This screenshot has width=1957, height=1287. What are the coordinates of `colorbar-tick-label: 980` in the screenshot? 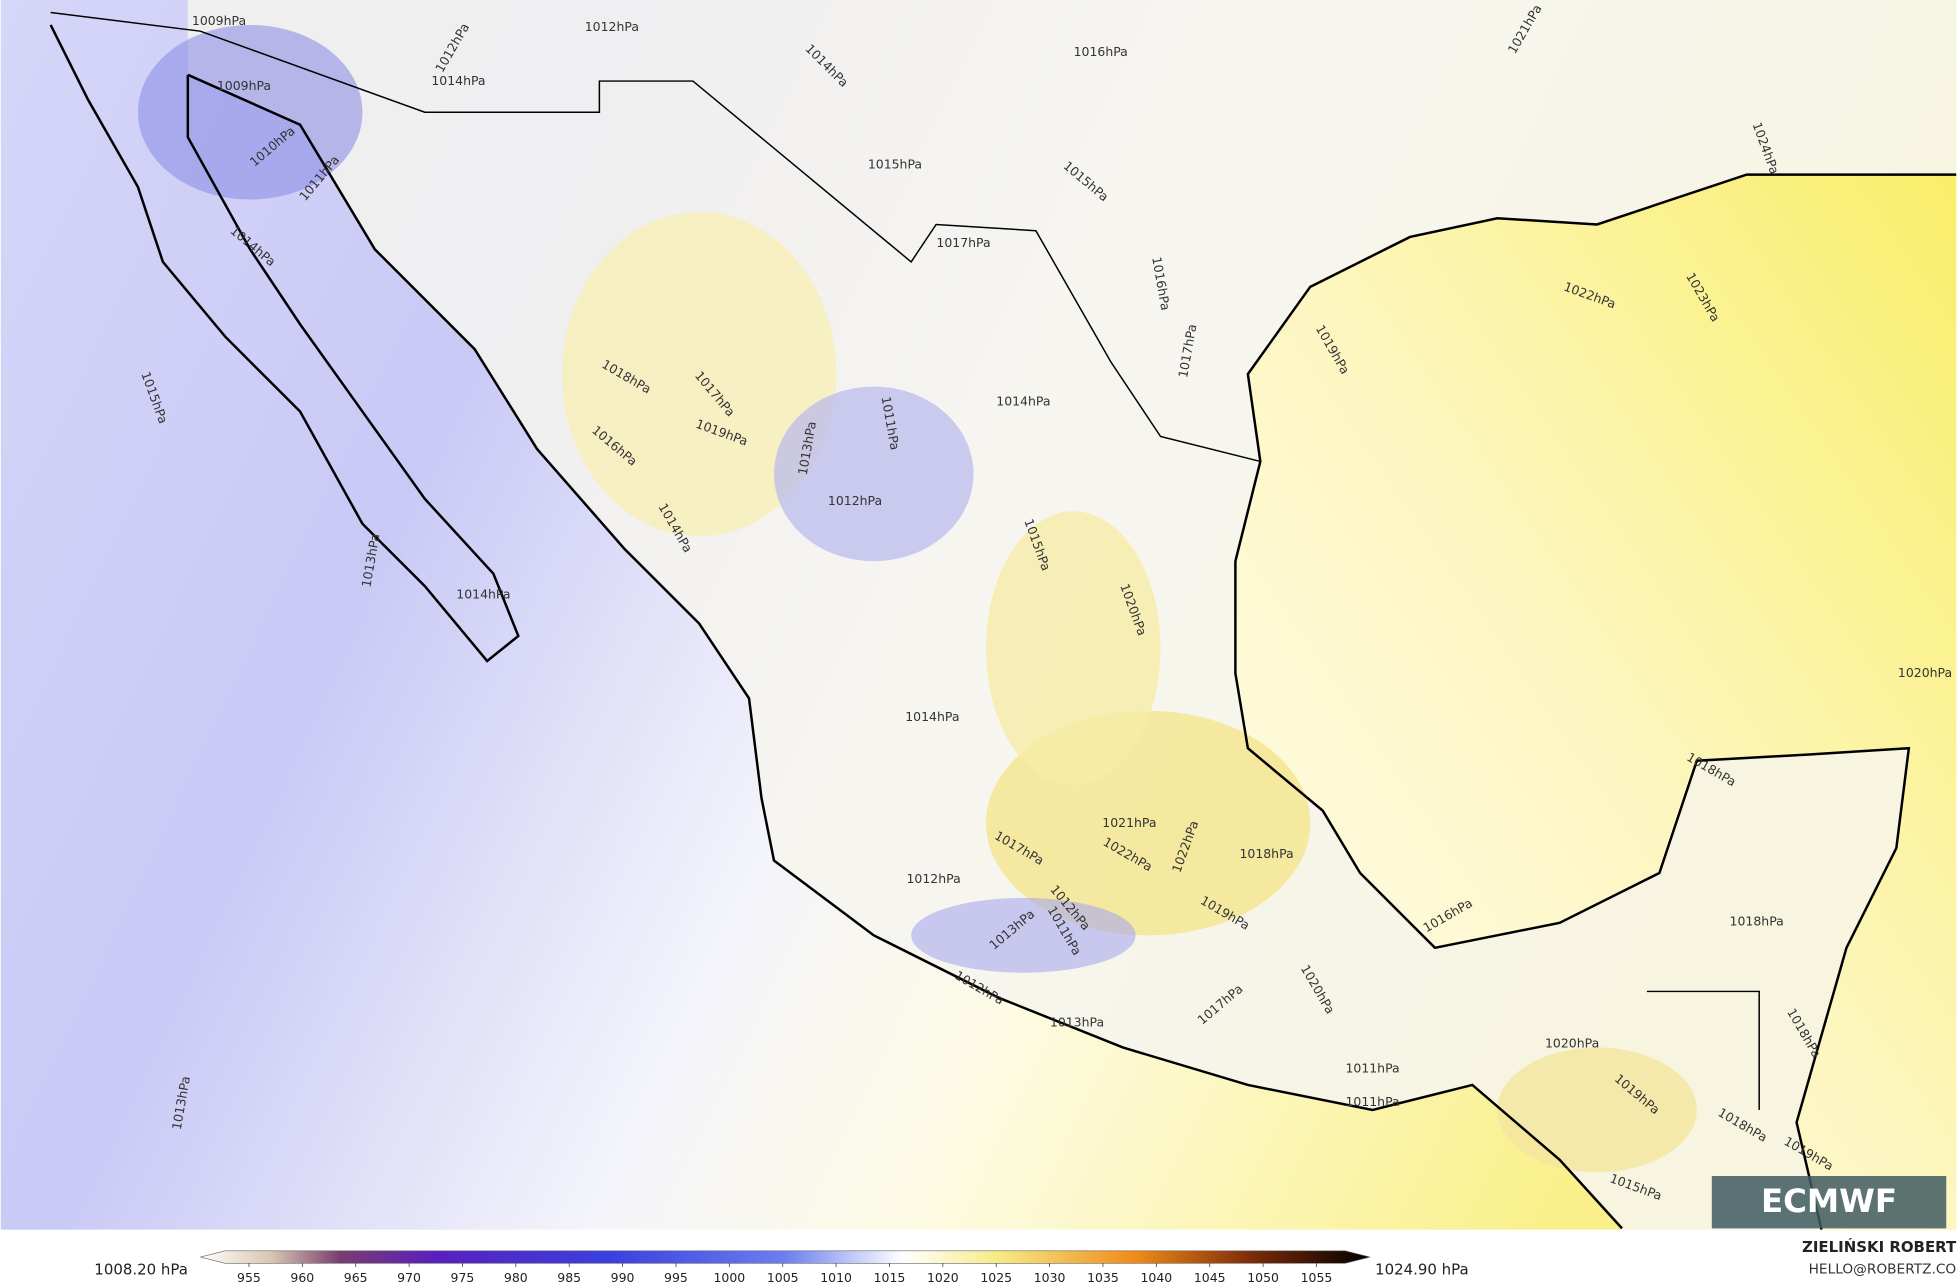 It's located at (516, 1277).